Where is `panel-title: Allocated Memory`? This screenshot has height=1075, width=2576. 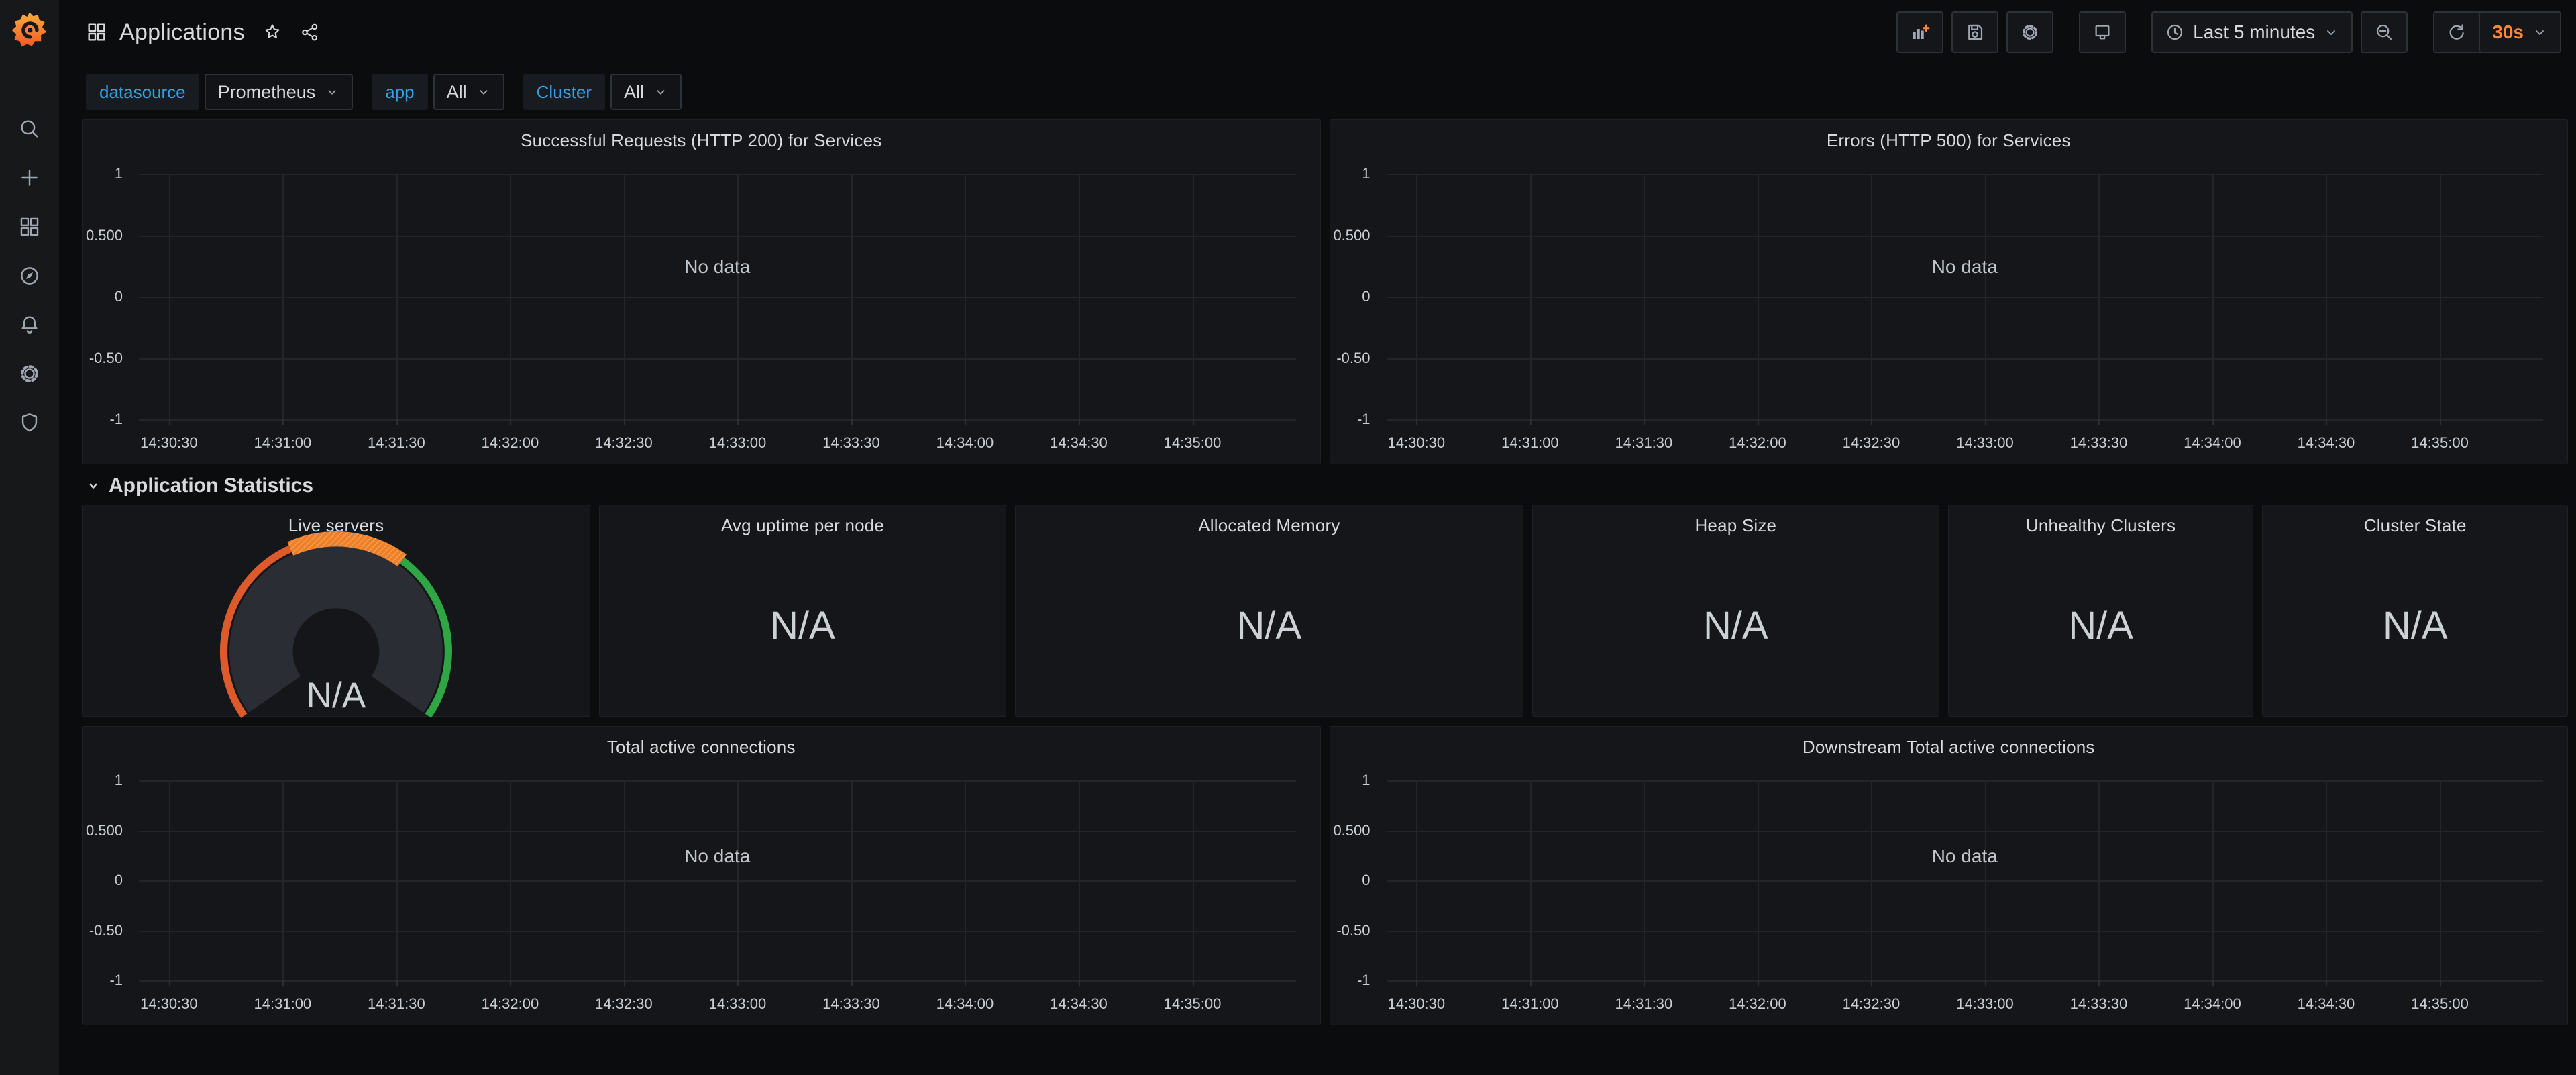 panel-title: Allocated Memory is located at coordinates (1269, 525).